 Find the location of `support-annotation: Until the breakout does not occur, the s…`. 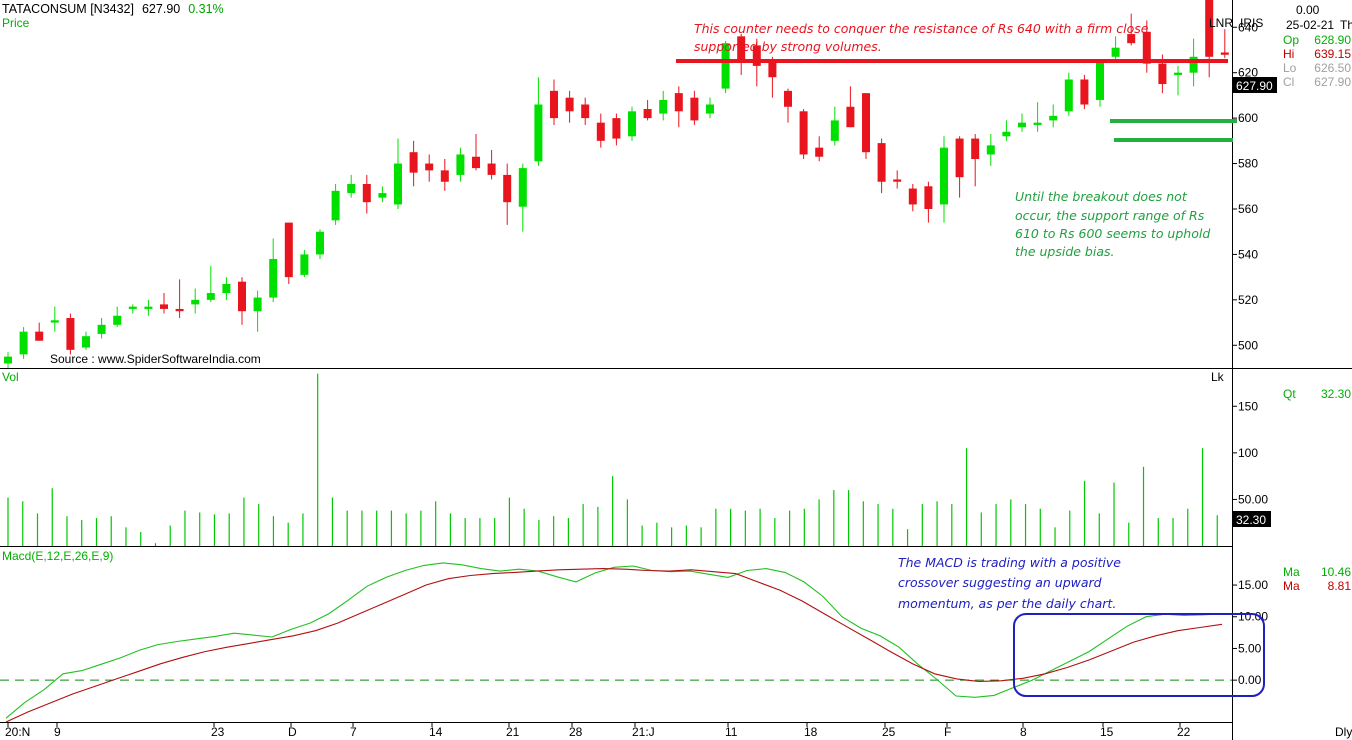

support-annotation: Until the breakout does not occur, the s… is located at coordinates (1112, 224).